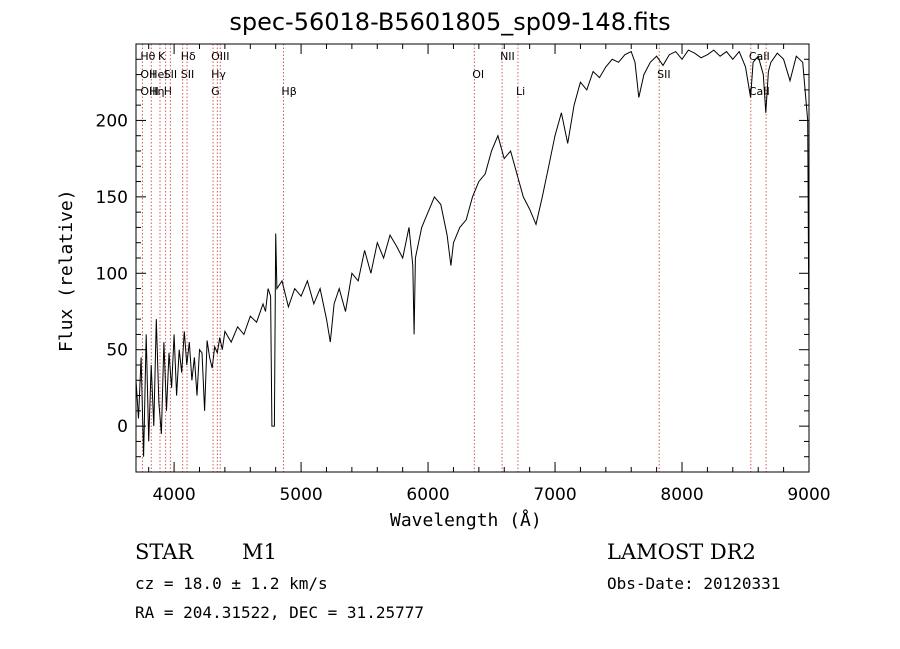 The image size is (900, 649). I want to click on x-tick-label: 7000, so click(554, 495).